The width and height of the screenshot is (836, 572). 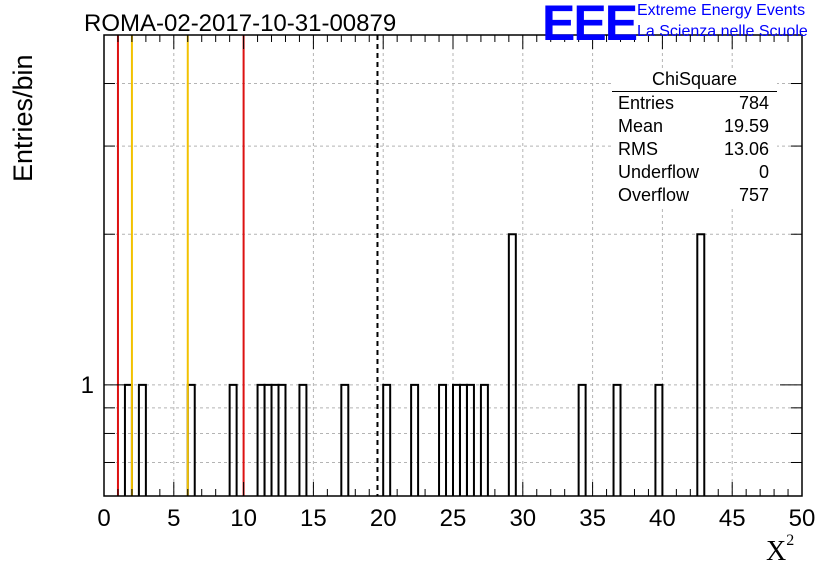 What do you see at coordinates (173, 518) in the screenshot?
I see `x-tick-label: 5` at bounding box center [173, 518].